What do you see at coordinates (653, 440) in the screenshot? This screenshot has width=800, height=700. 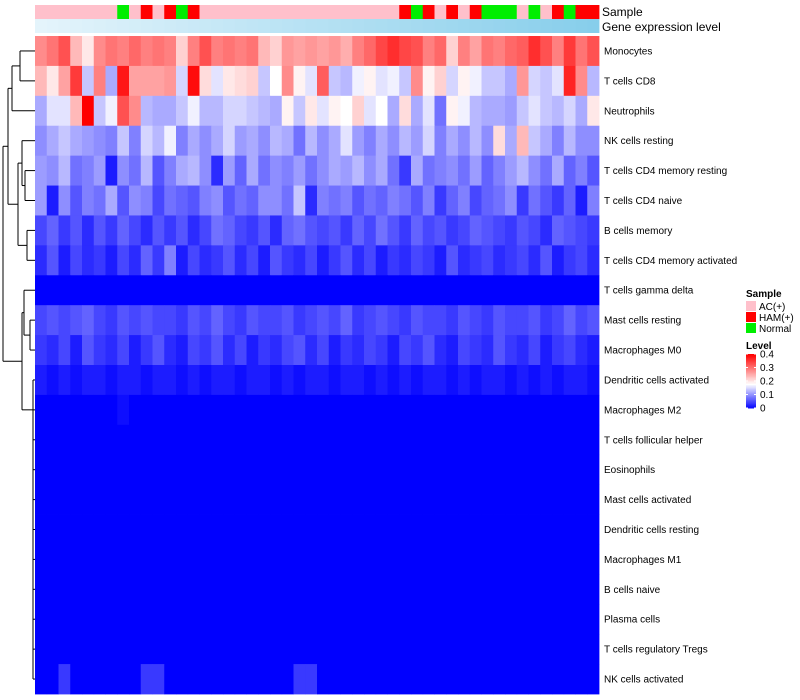 I see `row-label: T cells follicular helper` at bounding box center [653, 440].